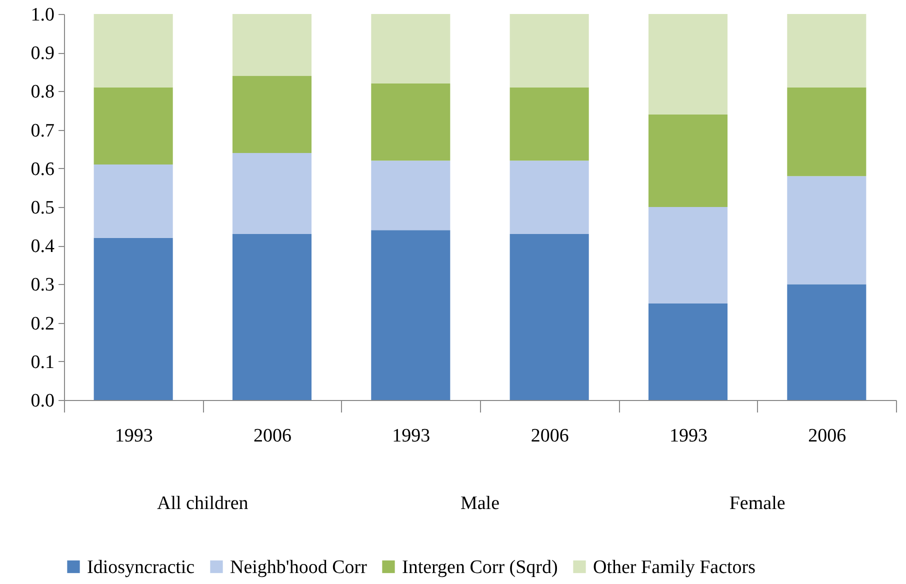 The width and height of the screenshot is (906, 584). I want to click on y-tick-label: 0.7, so click(42, 131).